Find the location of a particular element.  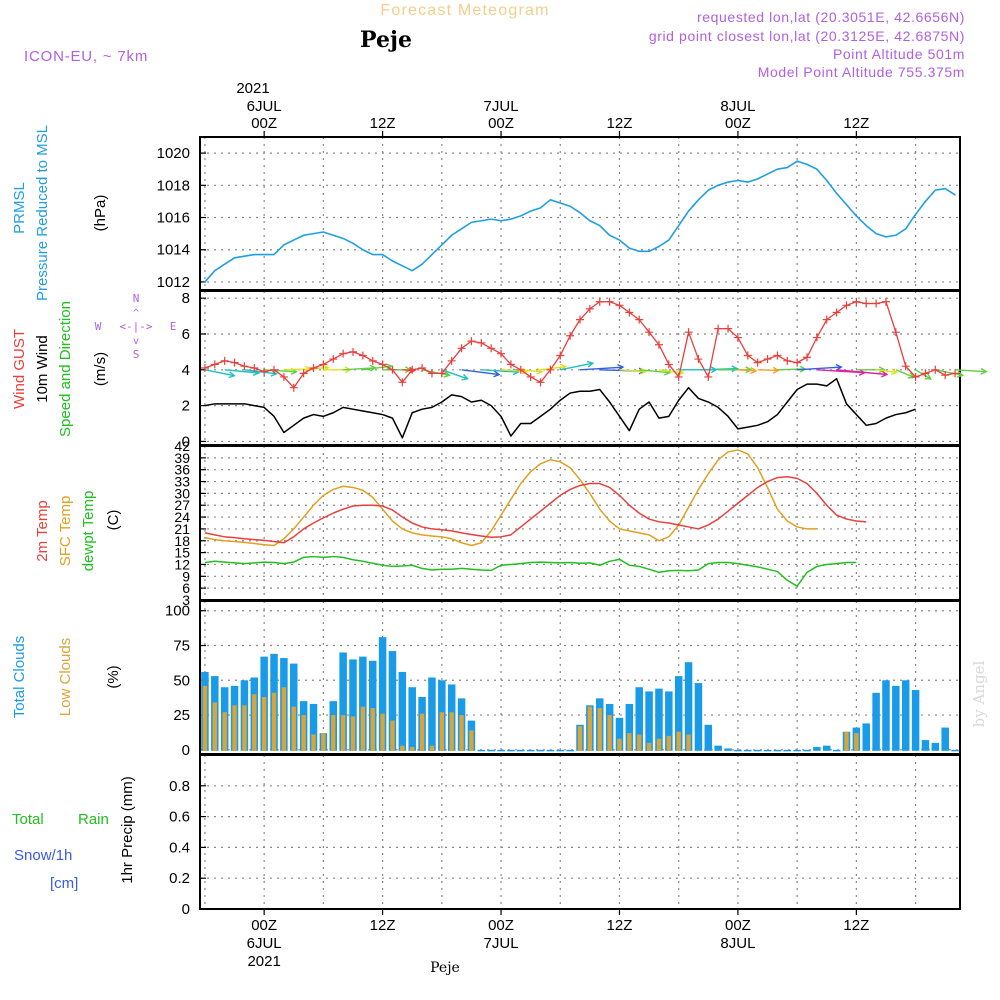

series-wind-gust is located at coordinates (580, 345).